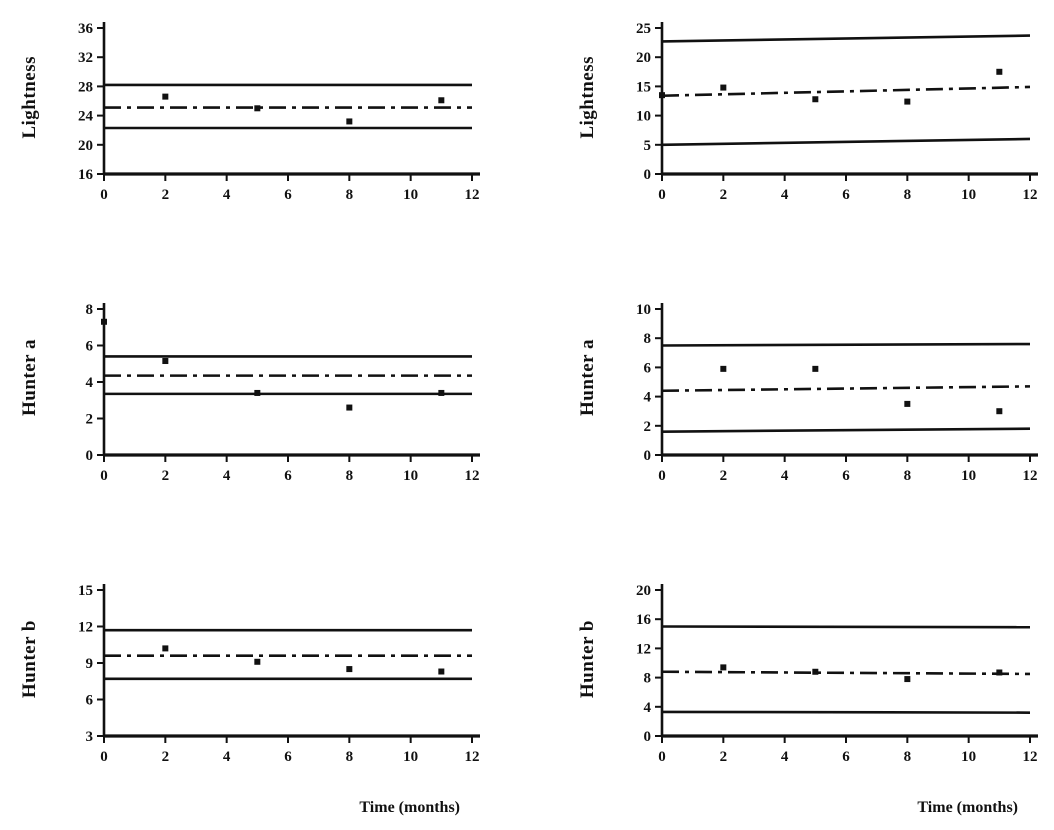 The width and height of the screenshot is (1054, 830). What do you see at coordinates (85, 591) in the screenshot?
I see `y-tick-label: 15` at bounding box center [85, 591].